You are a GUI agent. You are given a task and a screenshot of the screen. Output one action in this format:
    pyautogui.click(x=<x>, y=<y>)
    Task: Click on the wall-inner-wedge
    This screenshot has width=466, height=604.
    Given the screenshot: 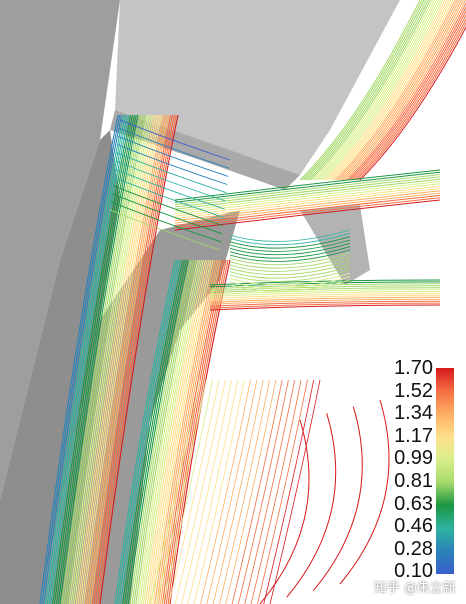 What is the action you would take?
    pyautogui.click(x=335, y=245)
    